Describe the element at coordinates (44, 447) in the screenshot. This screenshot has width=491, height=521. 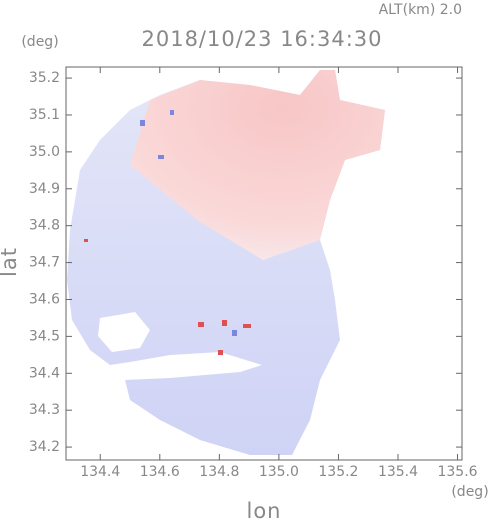
I see `y-tick-label: 34.2` at that location.